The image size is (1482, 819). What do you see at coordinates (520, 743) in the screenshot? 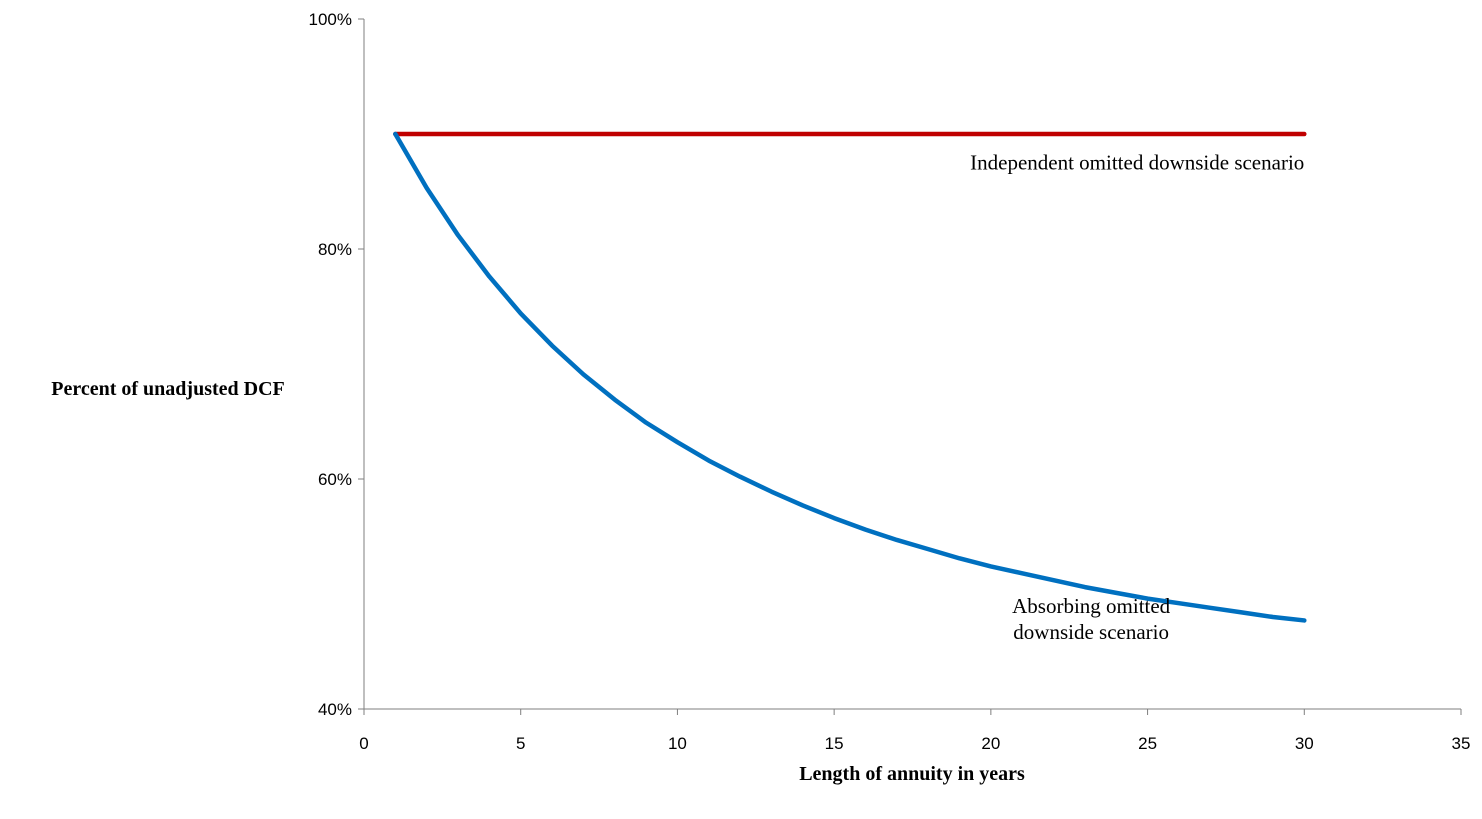
I see `x-tick-label: 5` at bounding box center [520, 743].